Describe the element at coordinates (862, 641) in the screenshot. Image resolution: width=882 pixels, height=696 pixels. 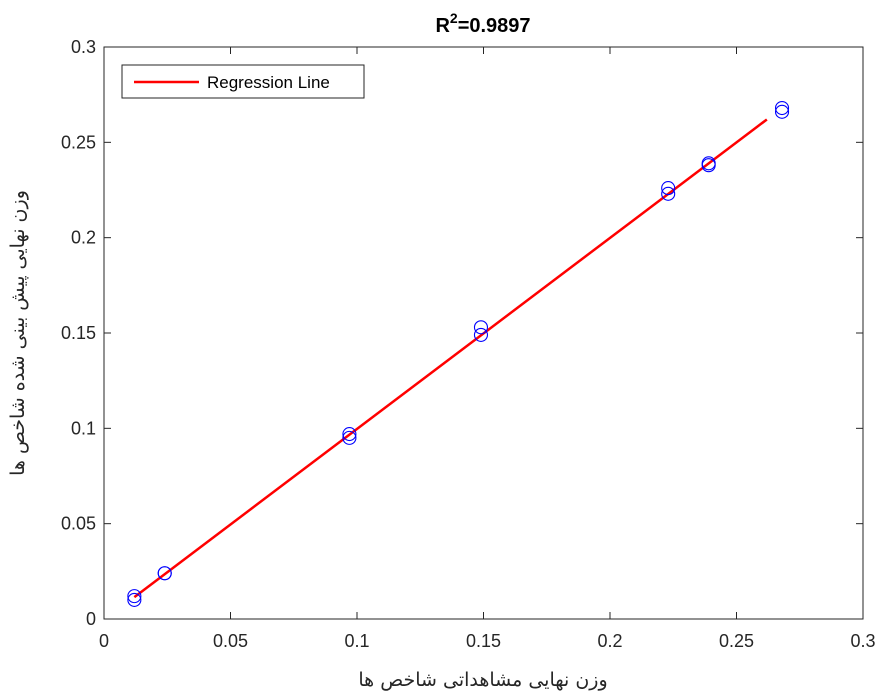
I see `x-tick-label: 0.3` at that location.